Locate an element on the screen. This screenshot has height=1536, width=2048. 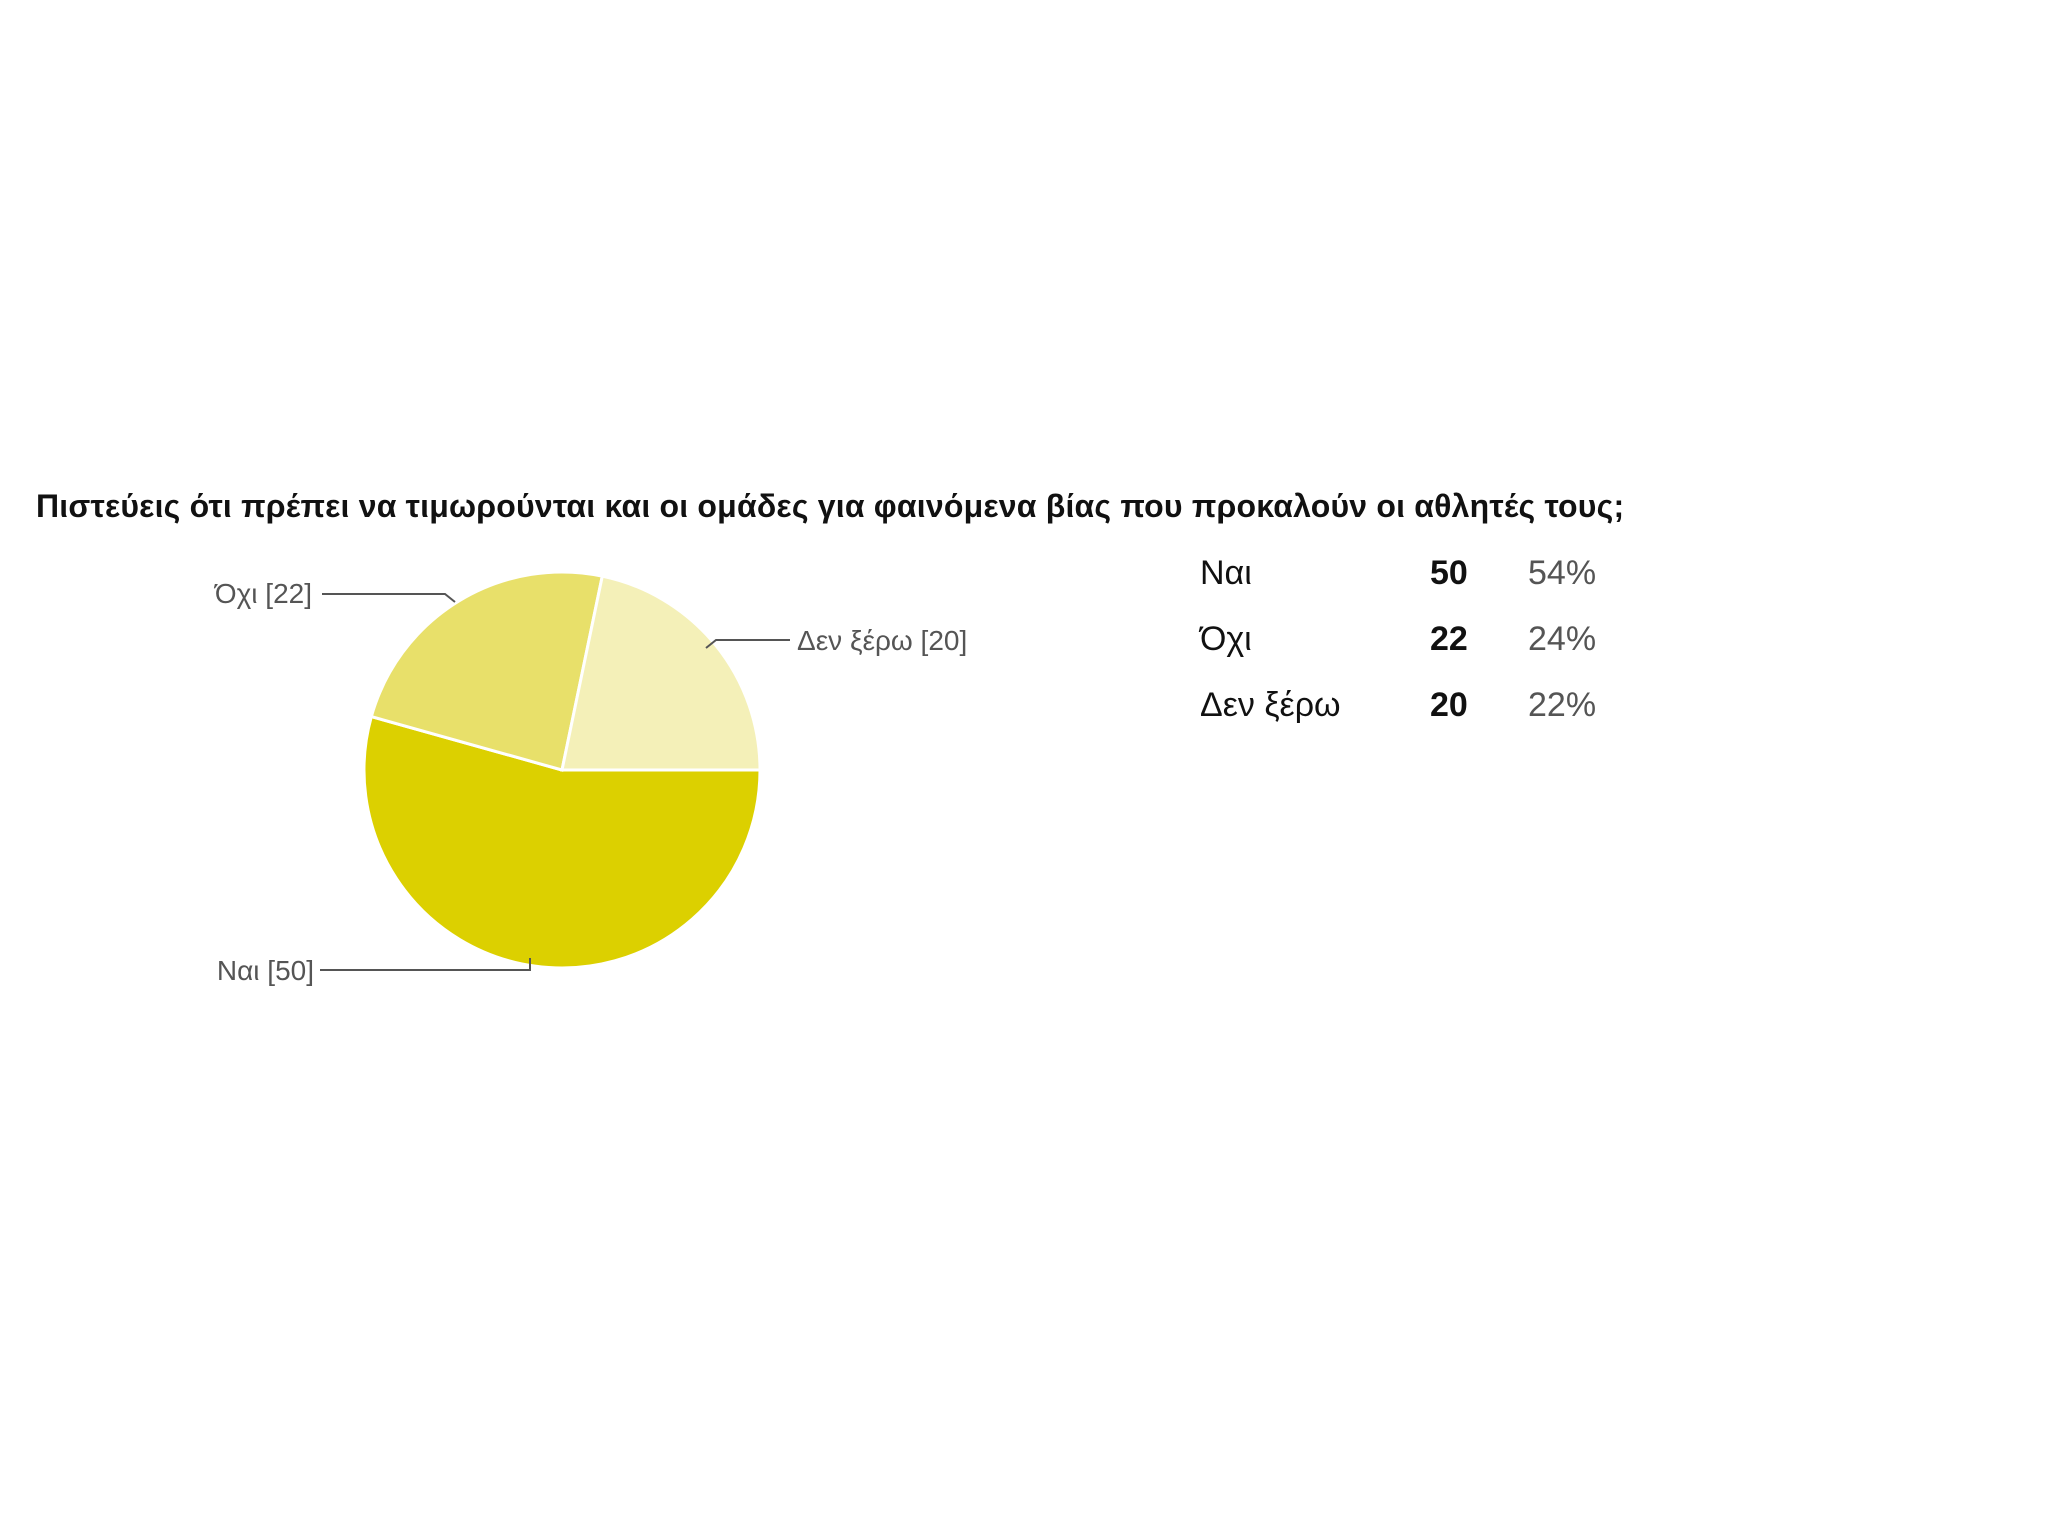
slice-label-nai: Ναι [50] is located at coordinates (265, 970).